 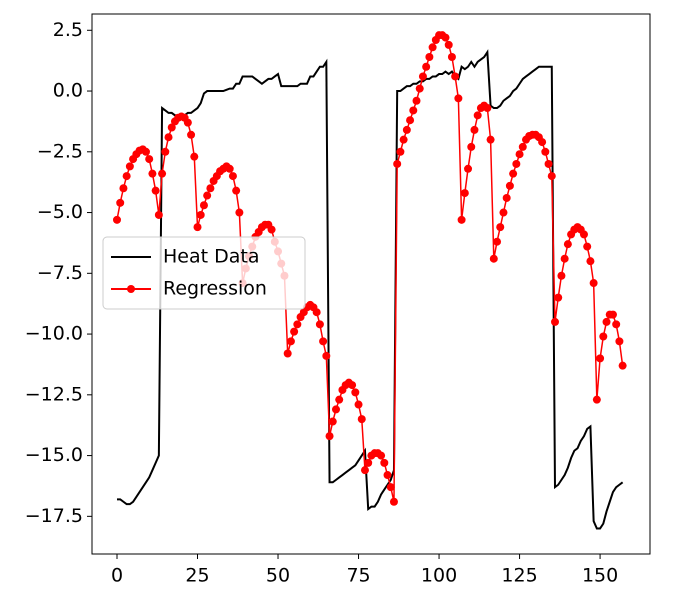 I want to click on legend-label: Regression, so click(x=215, y=289).